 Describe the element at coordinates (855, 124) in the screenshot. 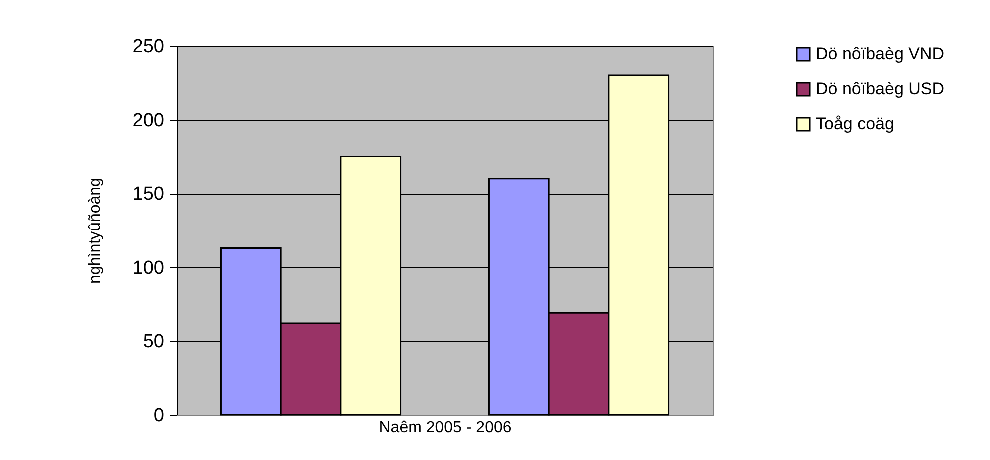

I see `legend-label: Toåg coäg` at that location.